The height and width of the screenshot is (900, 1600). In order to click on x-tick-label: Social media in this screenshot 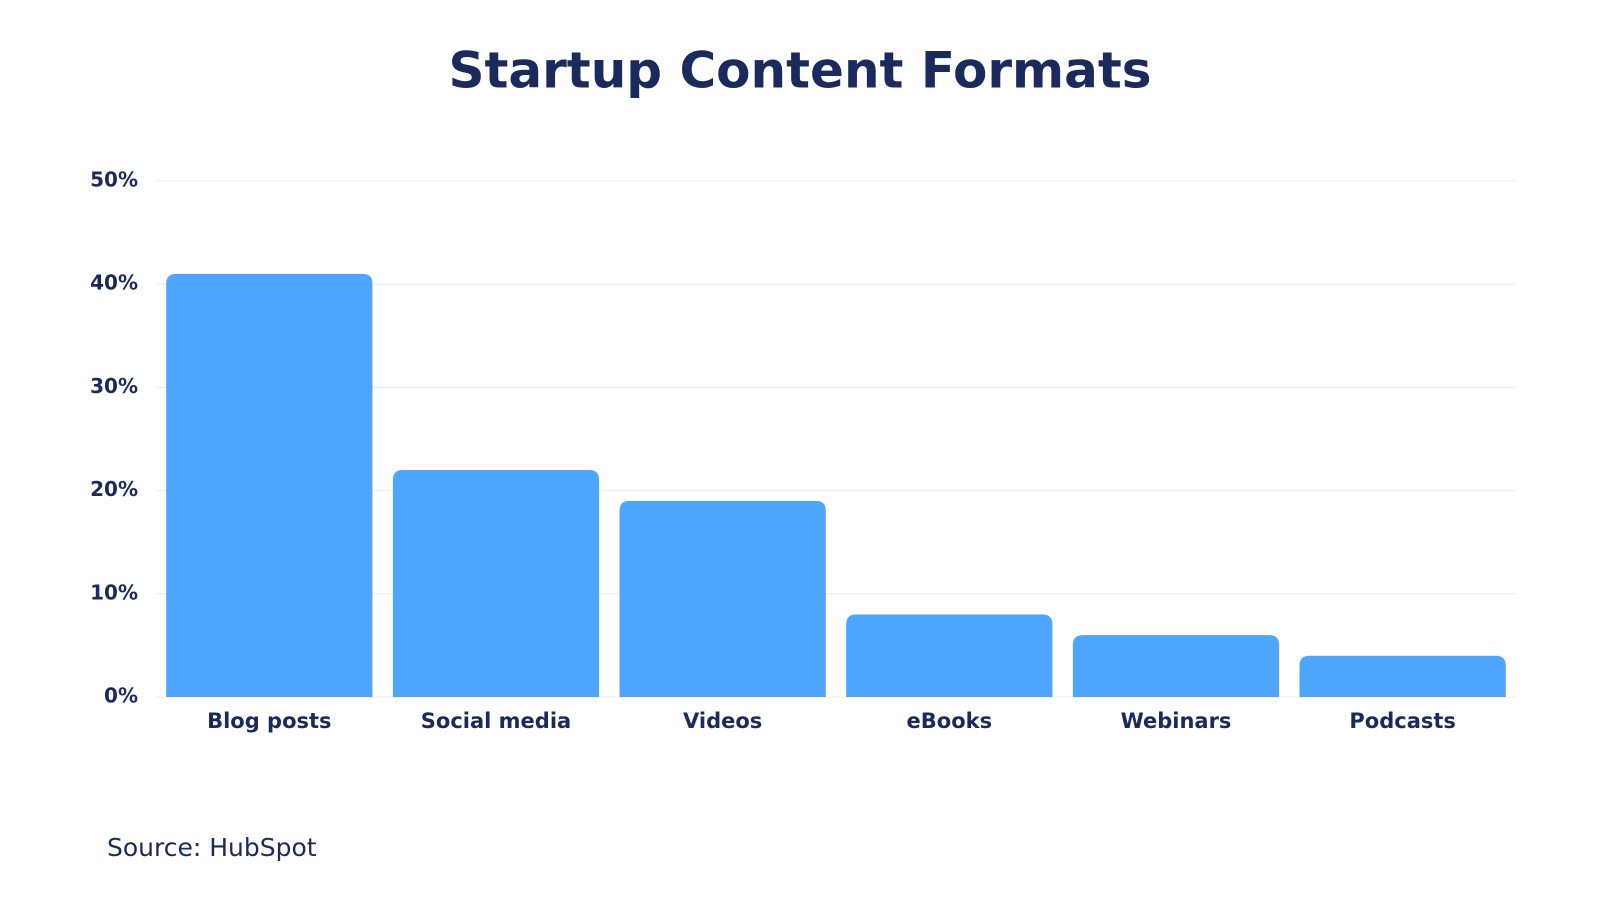, I will do `click(496, 721)`.